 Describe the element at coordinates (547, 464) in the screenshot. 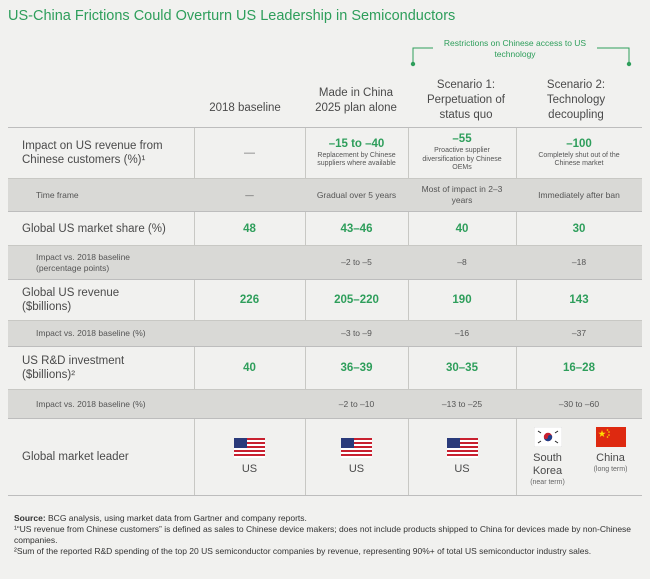

I see `country-label: South Korea` at that location.